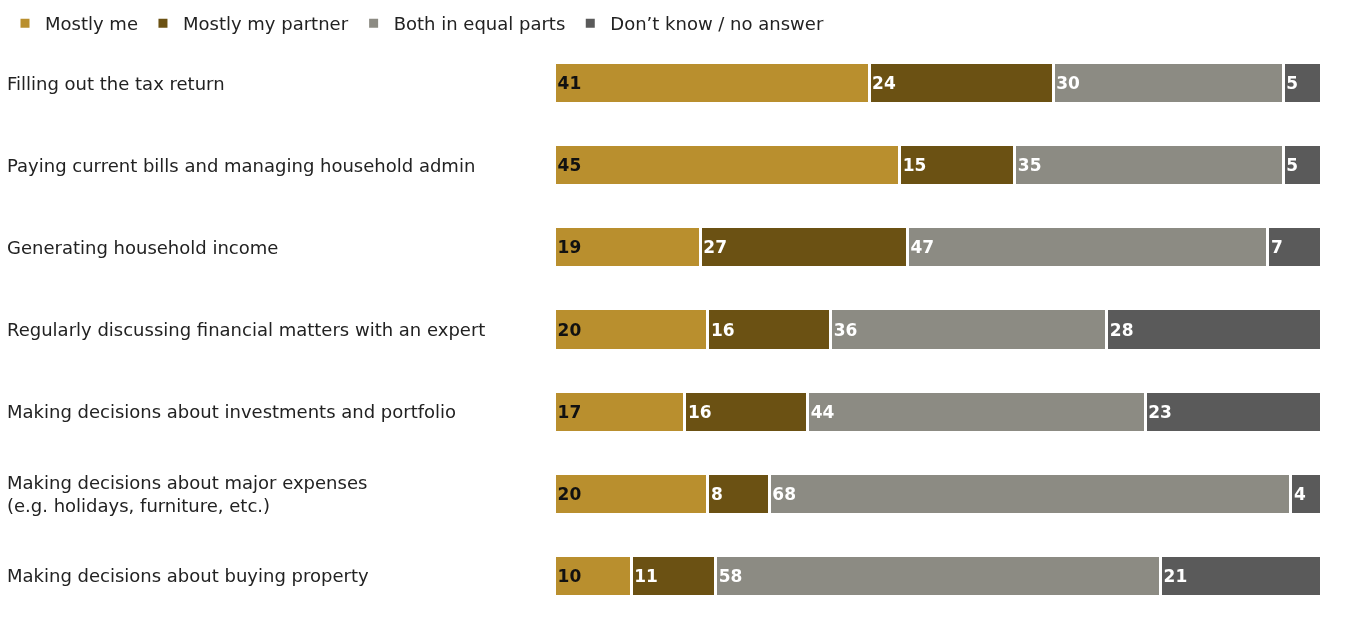 This screenshot has width=1367, height=622. I want to click on data-label: 27, so click(715, 247).